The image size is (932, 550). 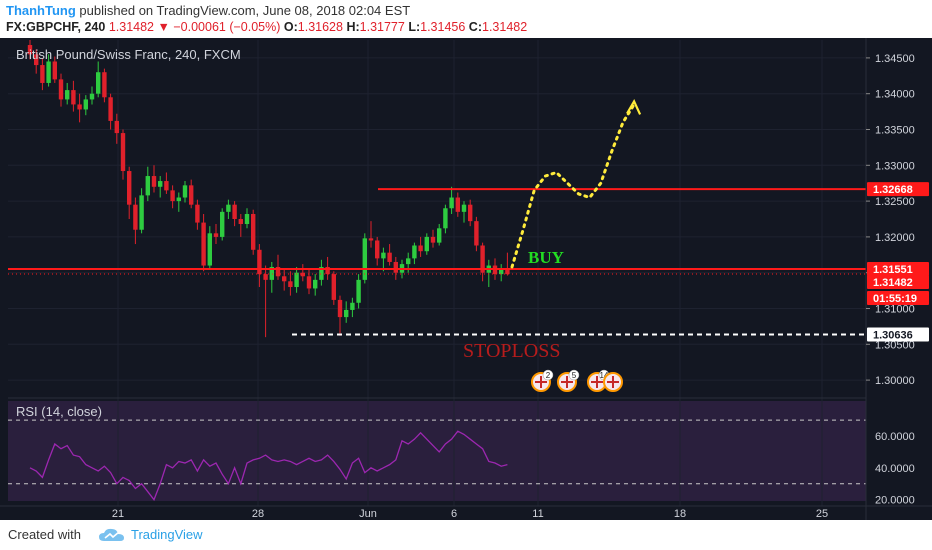 I want to click on y-tick-label: 1.33000, so click(x=895, y=166).